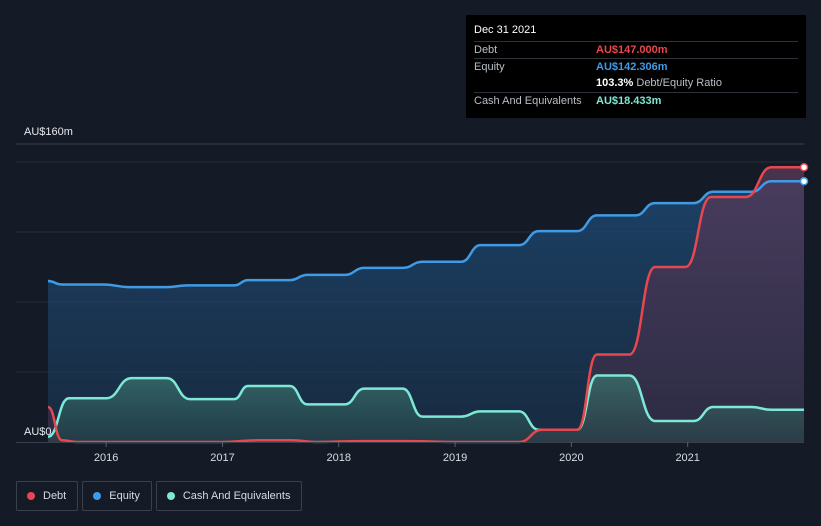 The height and width of the screenshot is (526, 821). Describe the element at coordinates (804, 174) in the screenshot. I see `series-end-markers` at that location.